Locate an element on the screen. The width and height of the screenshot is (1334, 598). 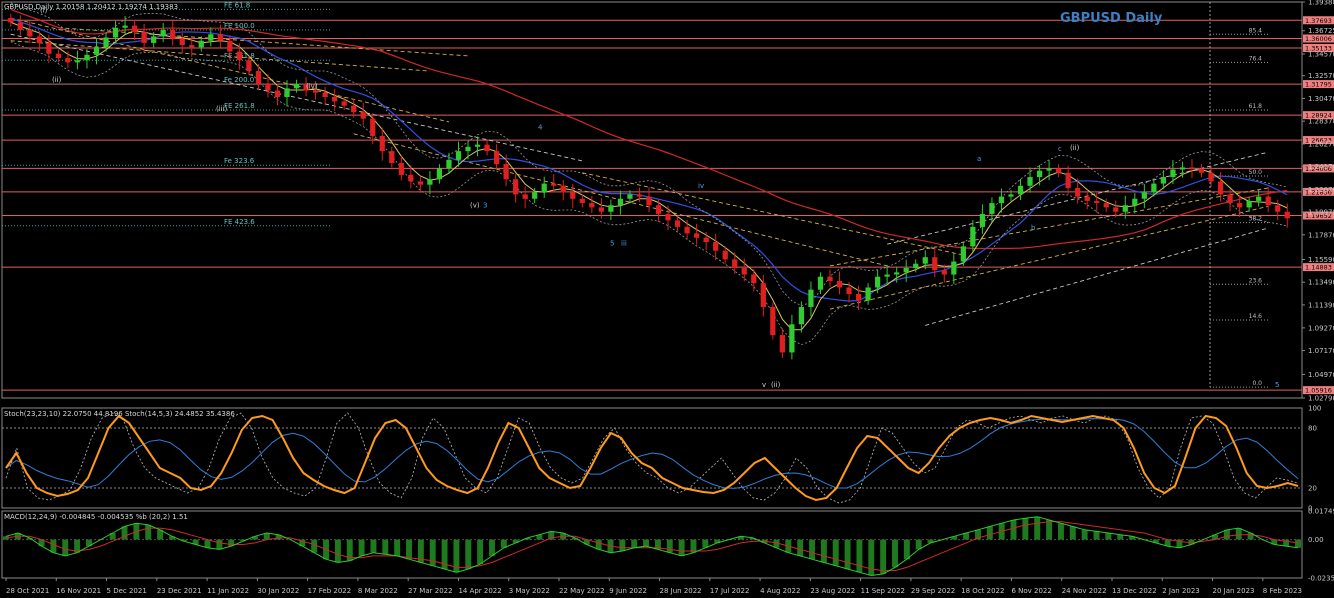
date-tick-label: 14 Apr 2022 is located at coordinates (479, 591).